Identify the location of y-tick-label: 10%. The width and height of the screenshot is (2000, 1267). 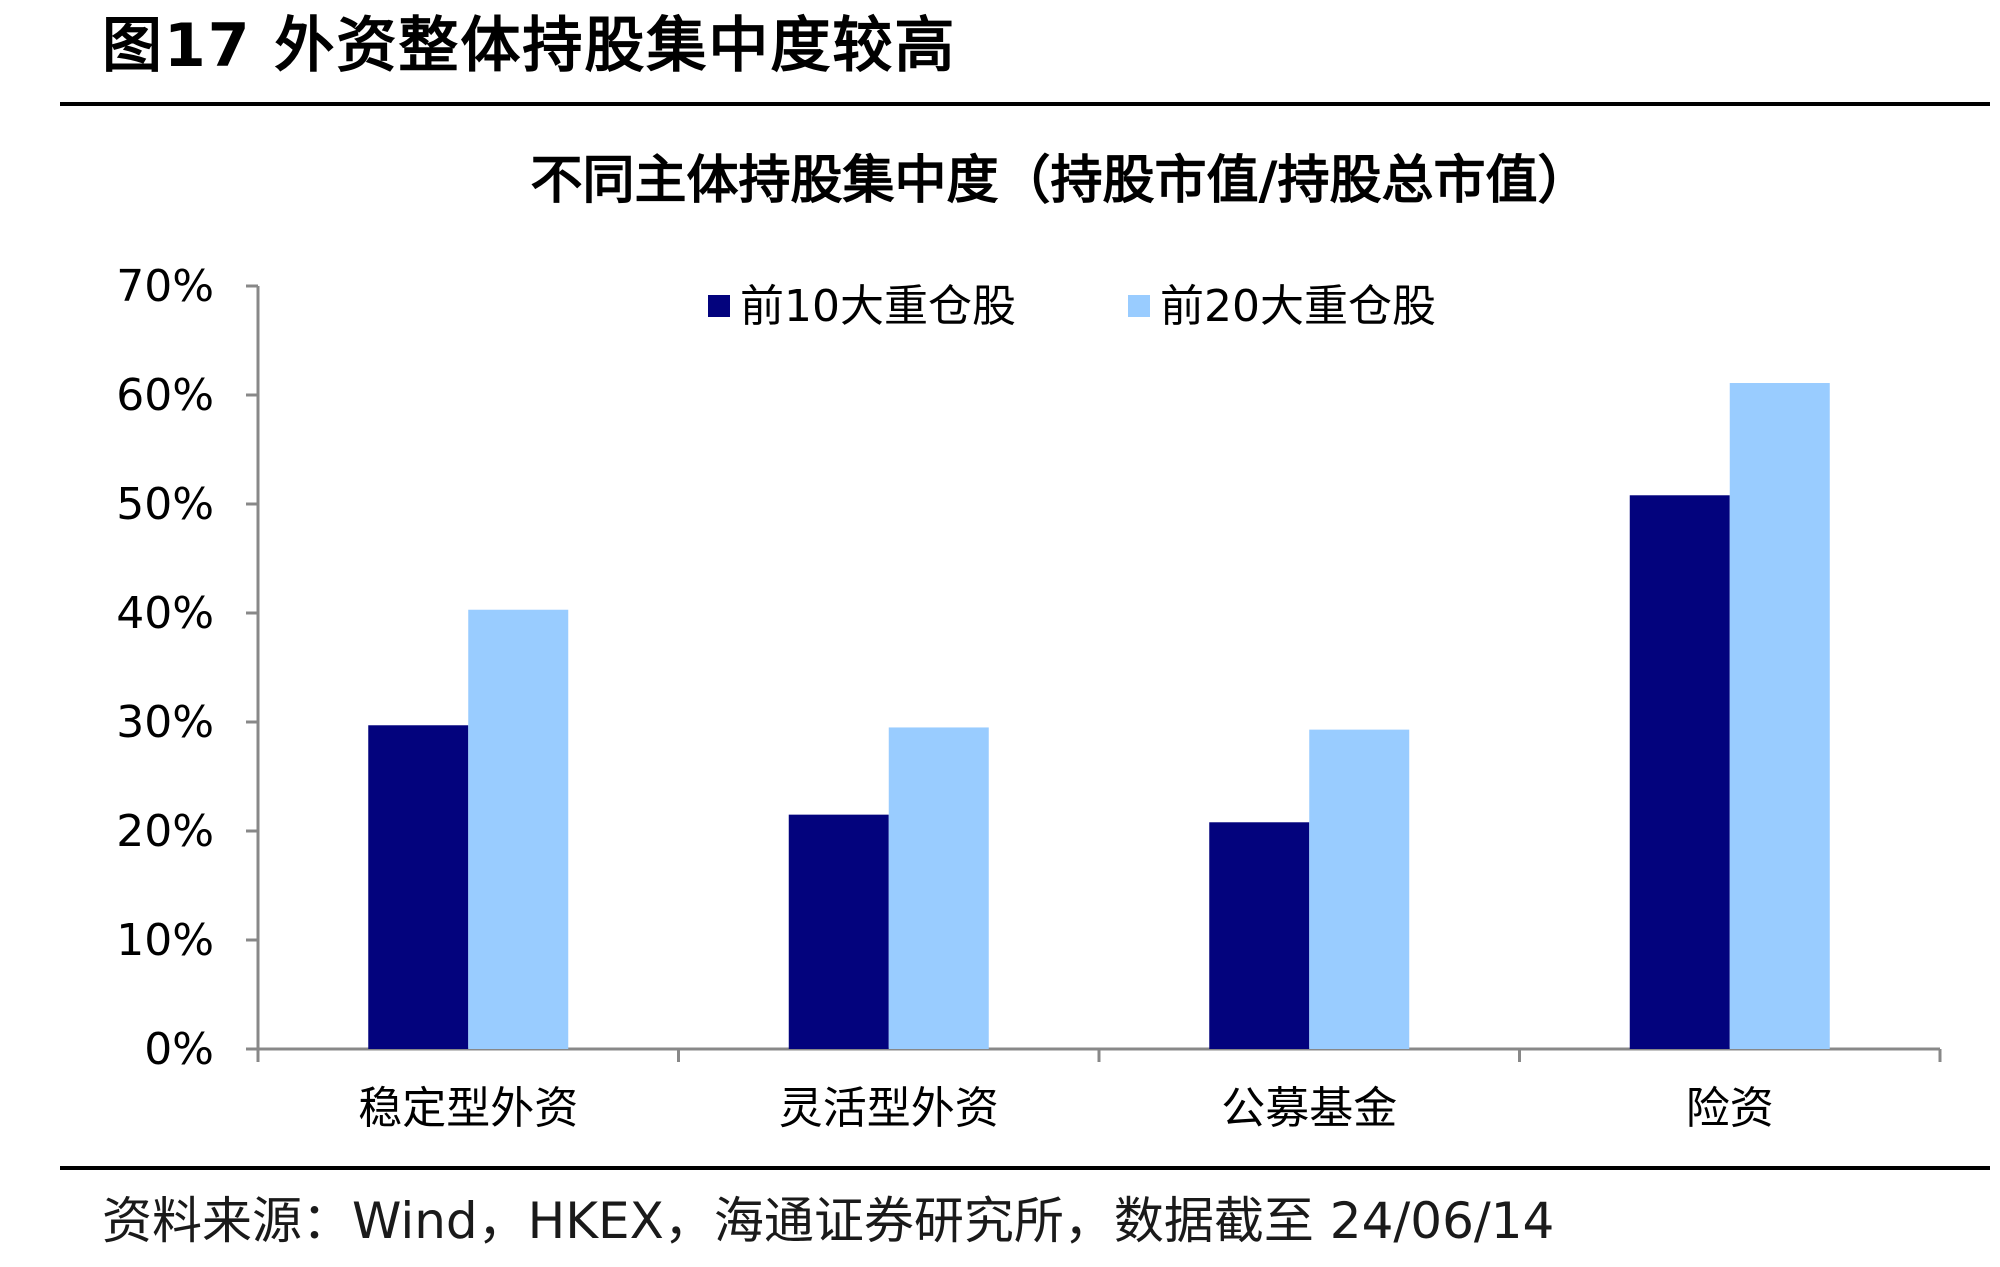
(165, 940).